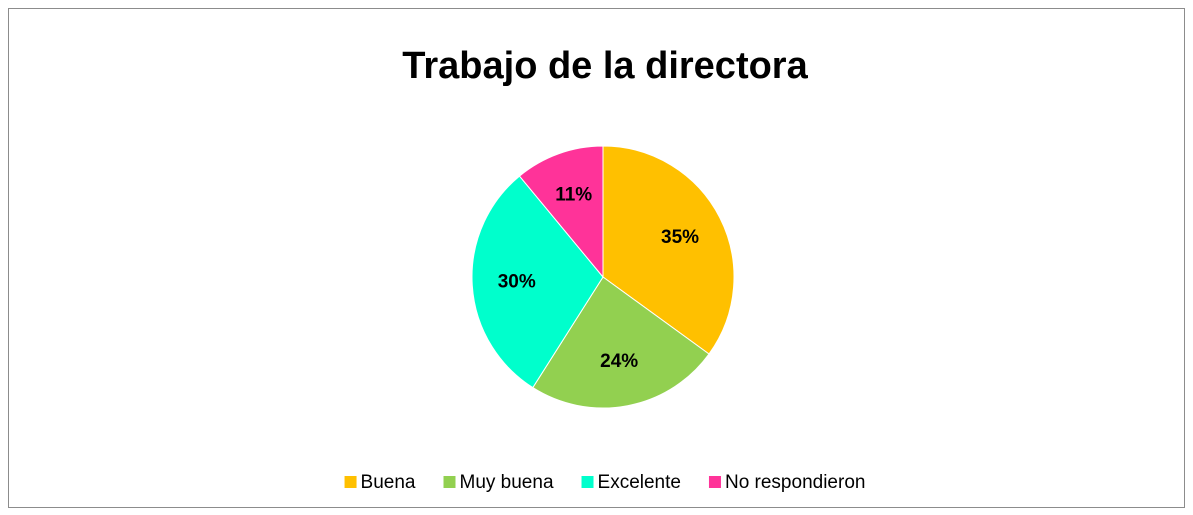  I want to click on legend-label: Excelente, so click(639, 482).